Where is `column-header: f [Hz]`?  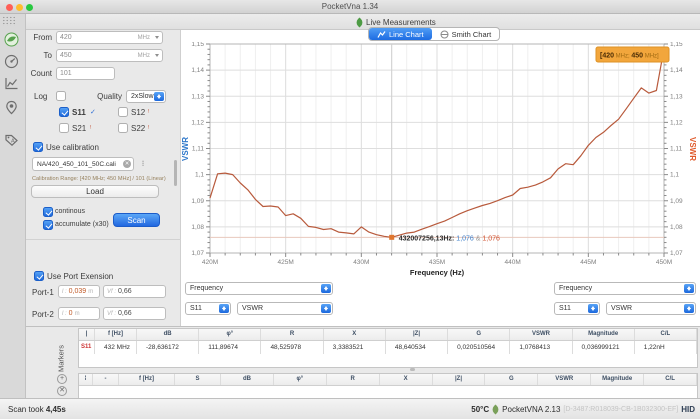 column-header: f [Hz] is located at coordinates (116, 334).